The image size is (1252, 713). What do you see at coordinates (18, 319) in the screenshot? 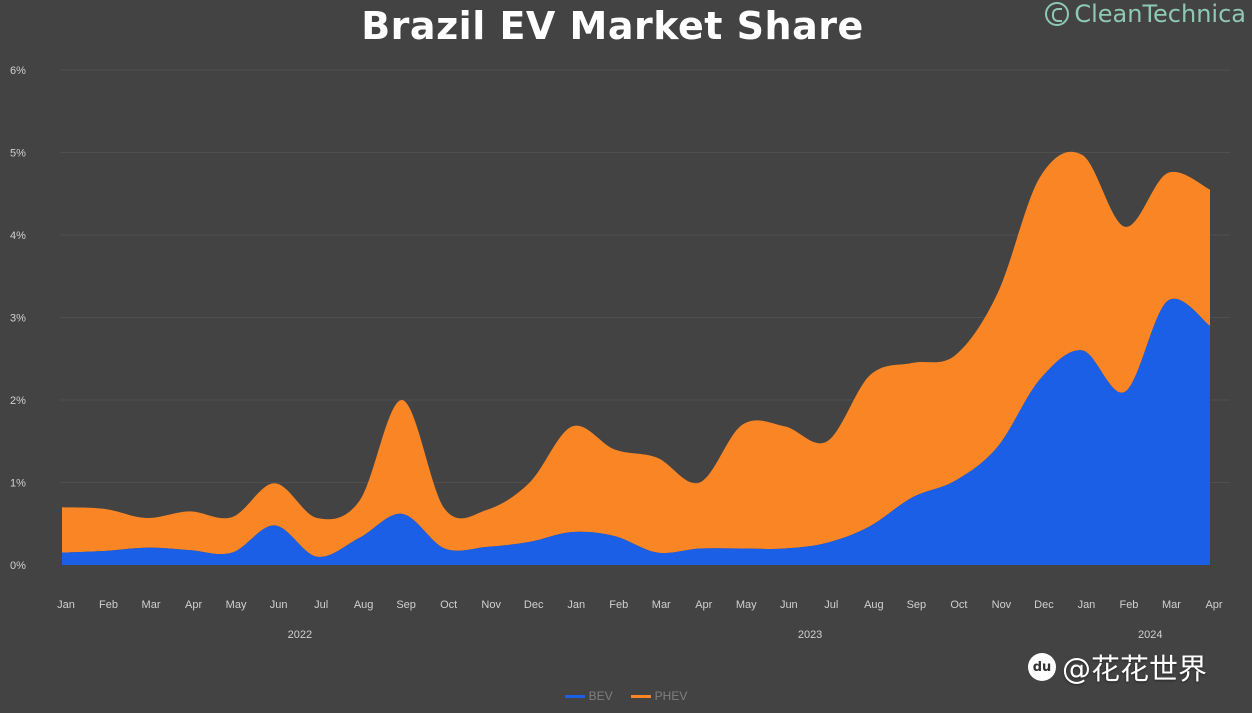
I see `y-tick-label: 3%` at bounding box center [18, 319].